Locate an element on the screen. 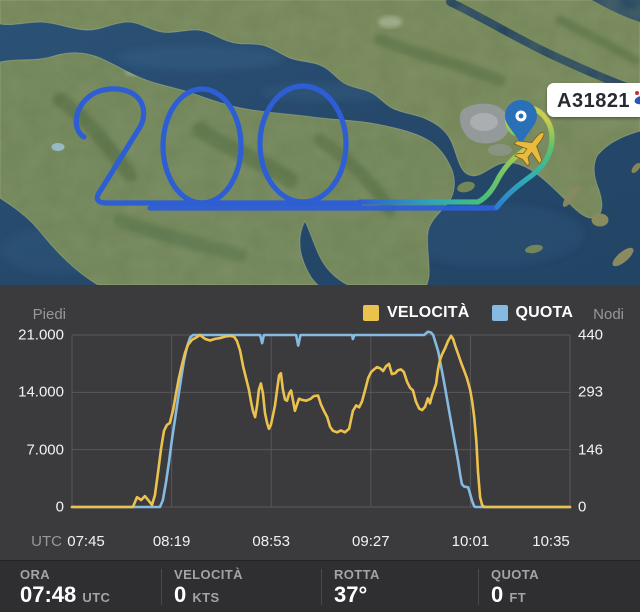  altitude-swatch-icon is located at coordinates (499, 313).